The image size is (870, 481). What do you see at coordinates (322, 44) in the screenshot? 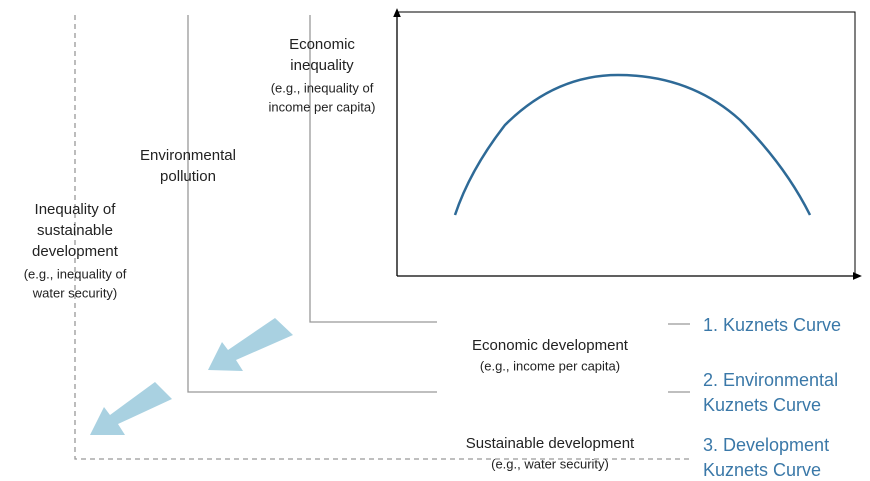
I see `y-label-title: Economic` at bounding box center [322, 44].